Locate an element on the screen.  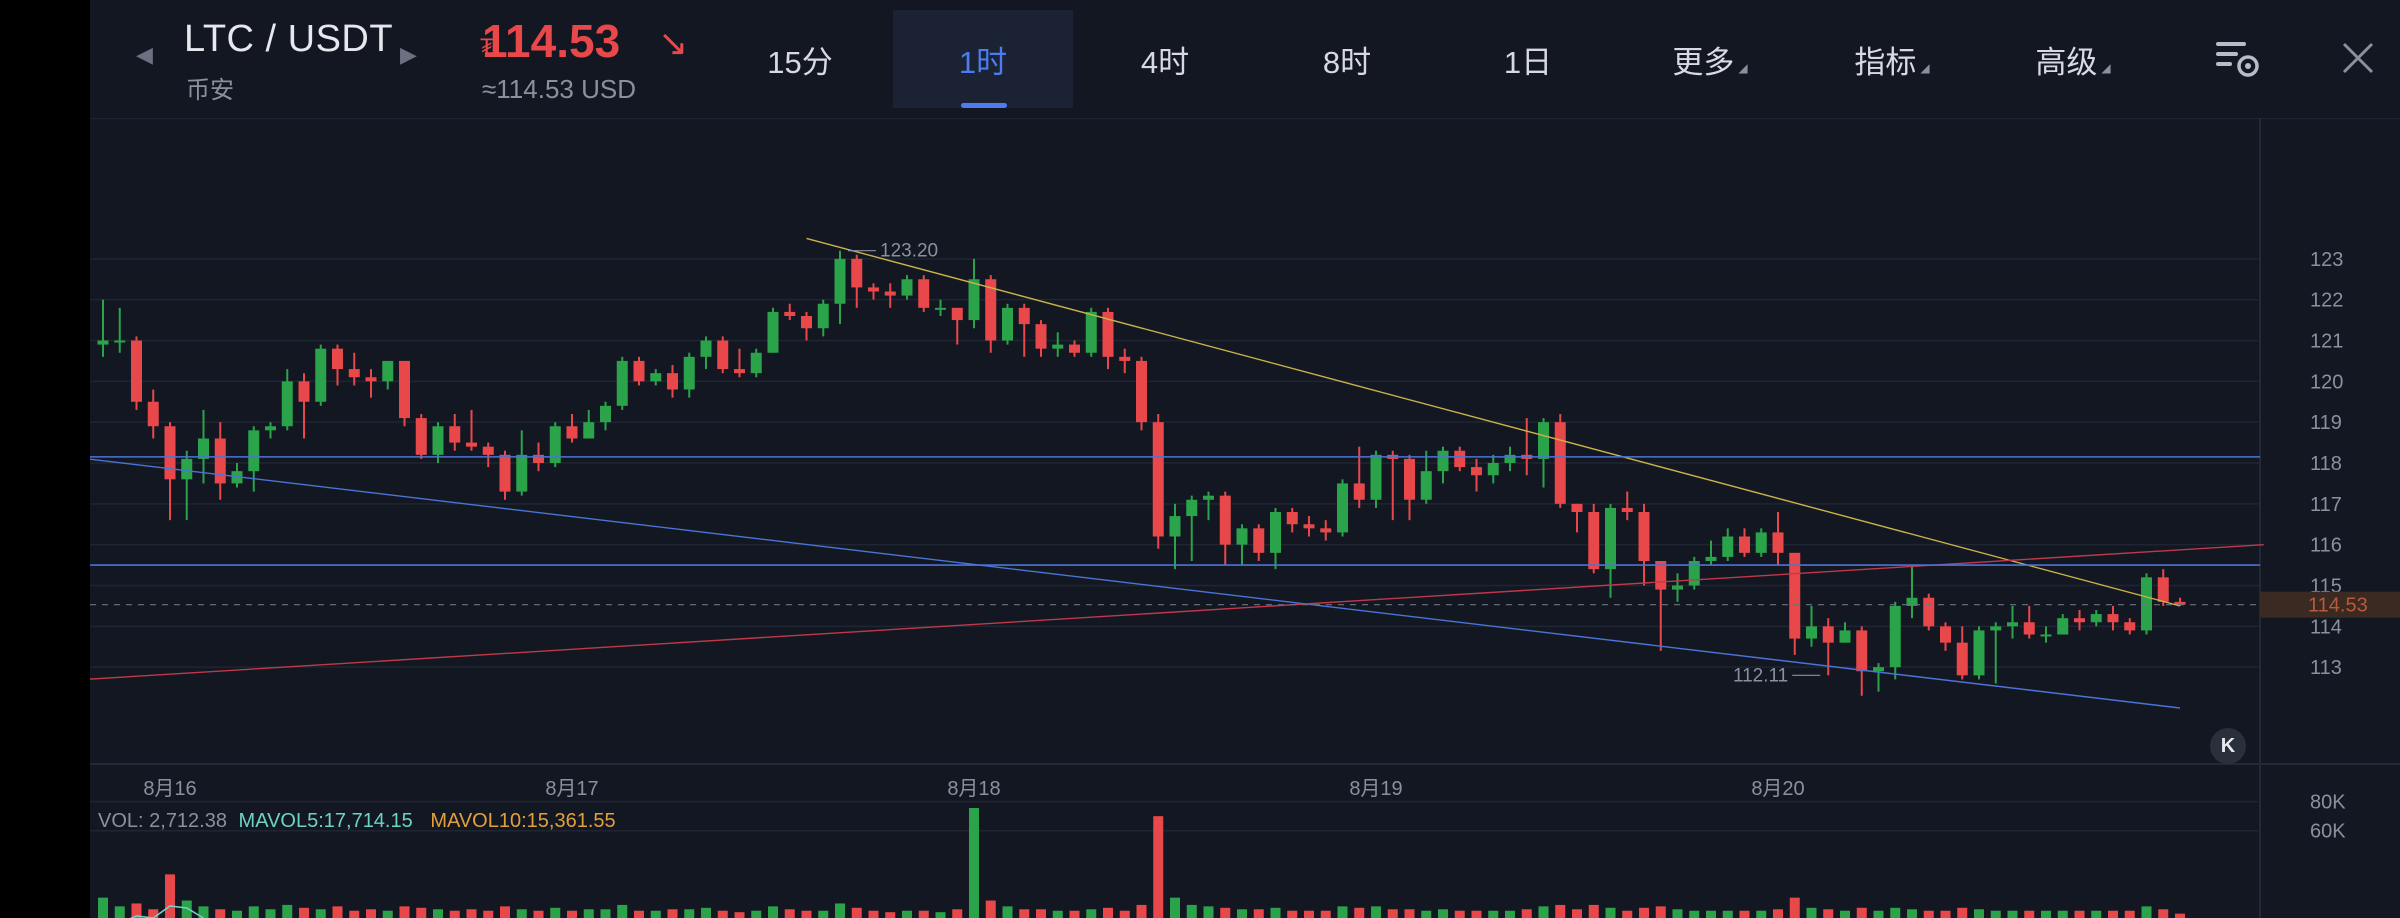
tab-advanced: 高级 ◢ is located at coordinates (2073, 62).